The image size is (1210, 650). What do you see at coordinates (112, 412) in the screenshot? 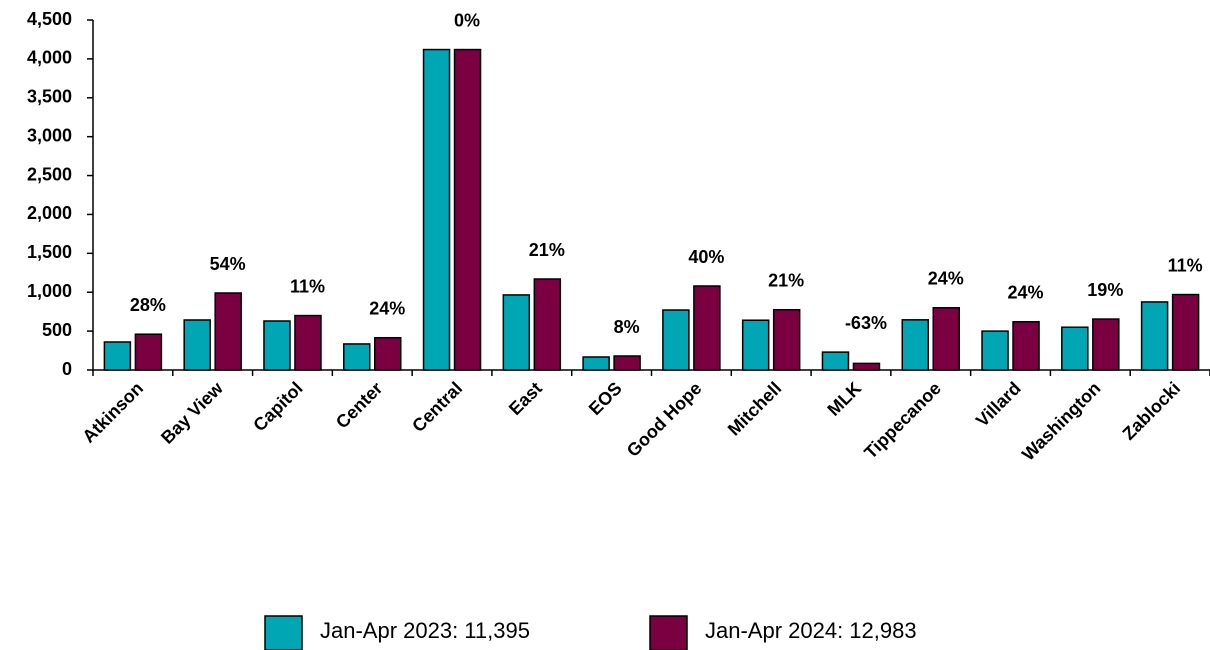
I see `x-tick-label: Atkinson` at bounding box center [112, 412].